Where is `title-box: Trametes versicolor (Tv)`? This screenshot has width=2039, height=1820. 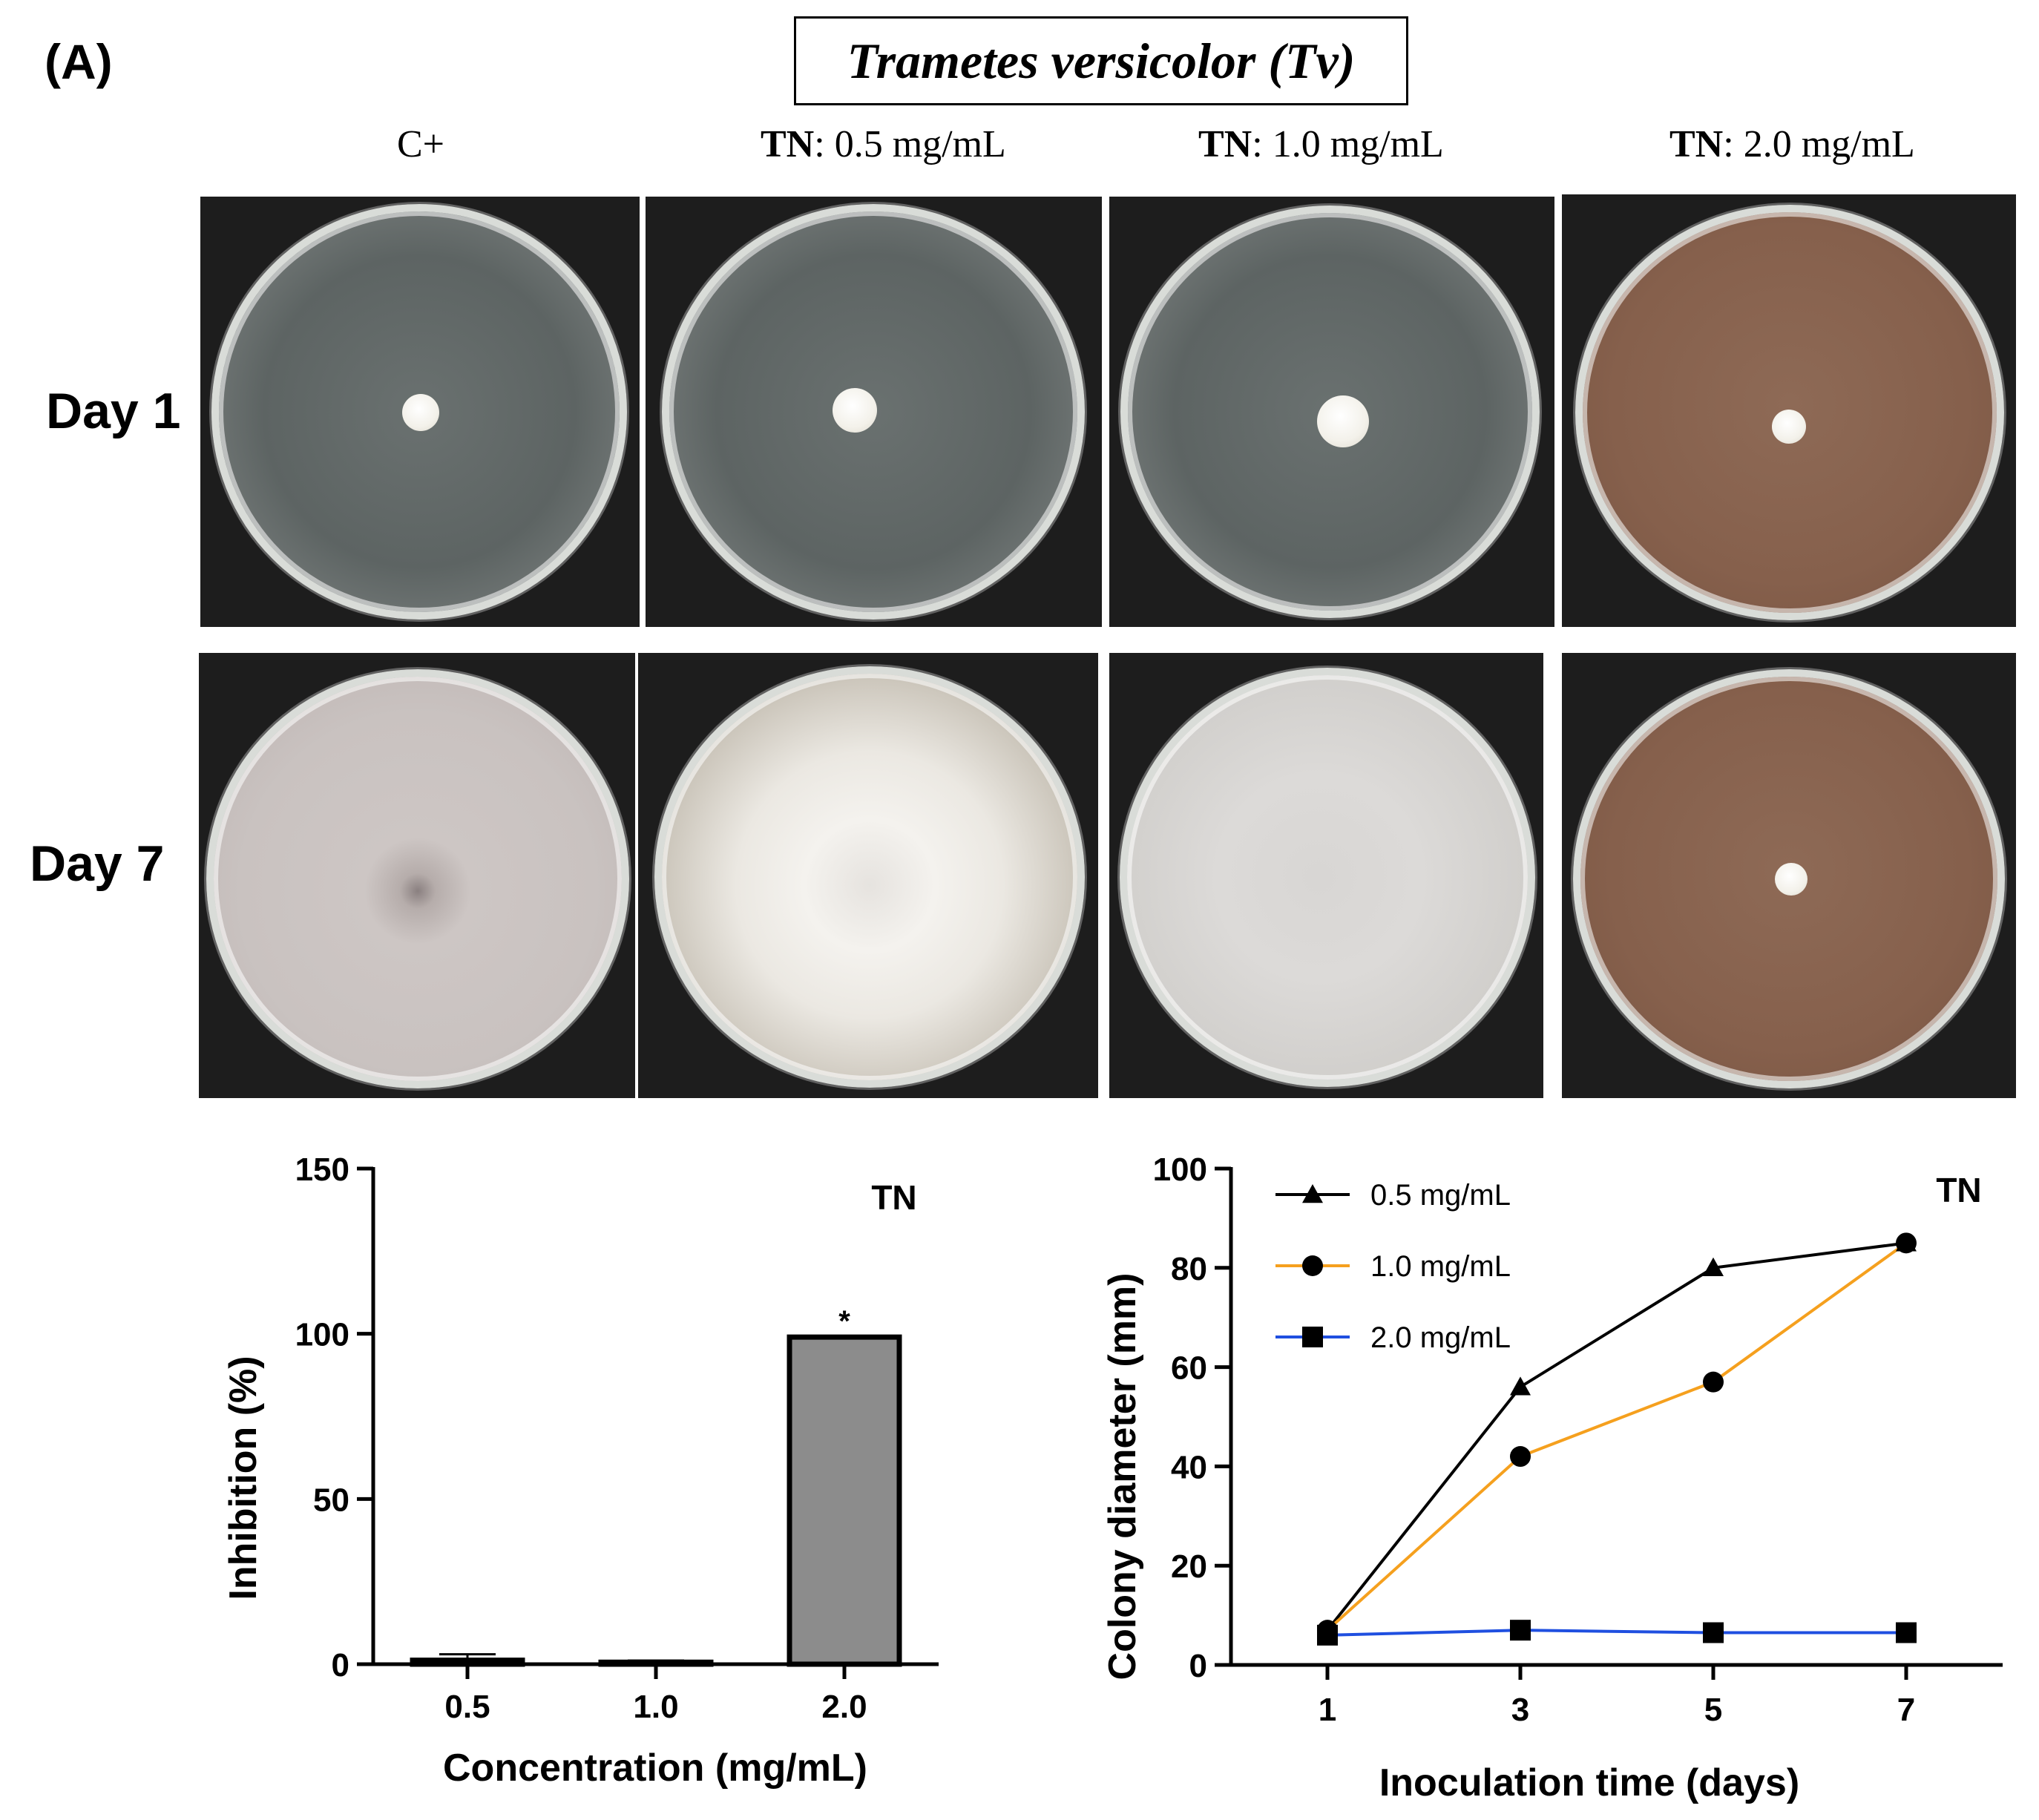
title-box: Trametes versicolor (Tv) is located at coordinates (1101, 61).